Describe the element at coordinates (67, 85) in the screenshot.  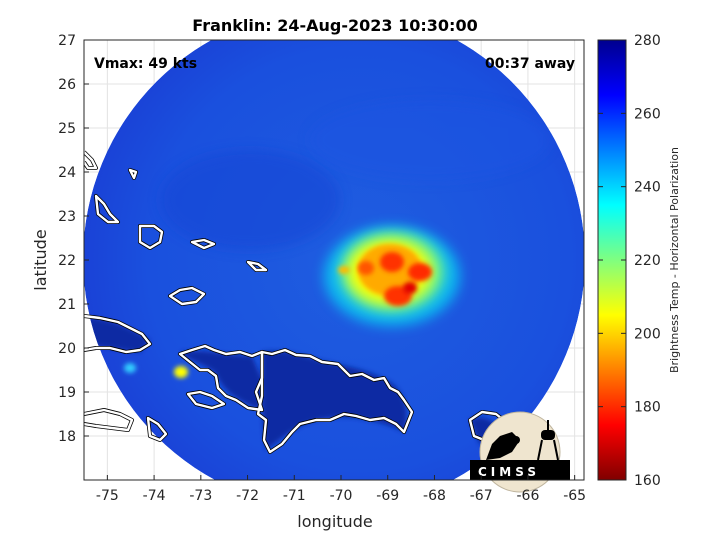
I see `y-tick-label: 26` at that location.